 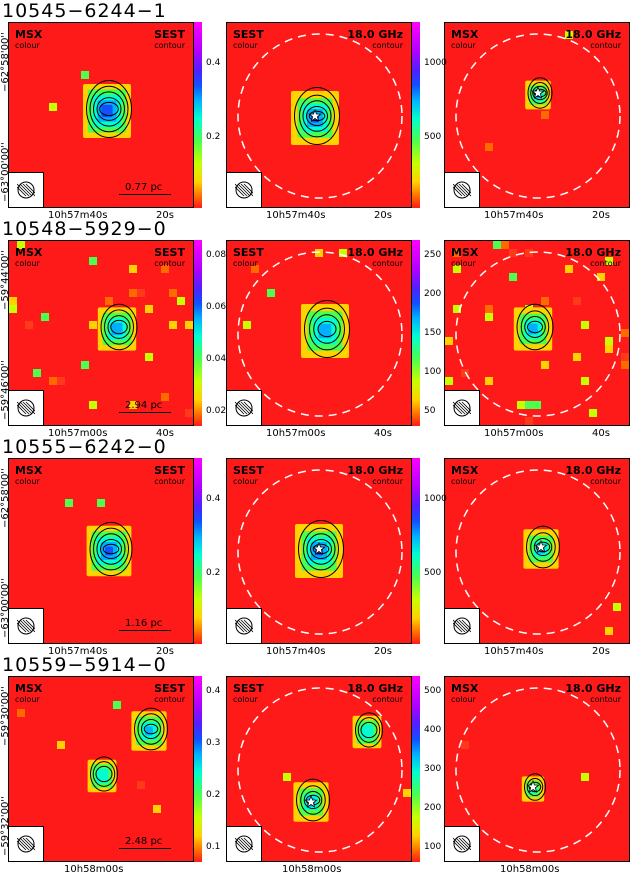 I want to click on ra-tick-label: 10h58m00s, so click(x=312, y=869).